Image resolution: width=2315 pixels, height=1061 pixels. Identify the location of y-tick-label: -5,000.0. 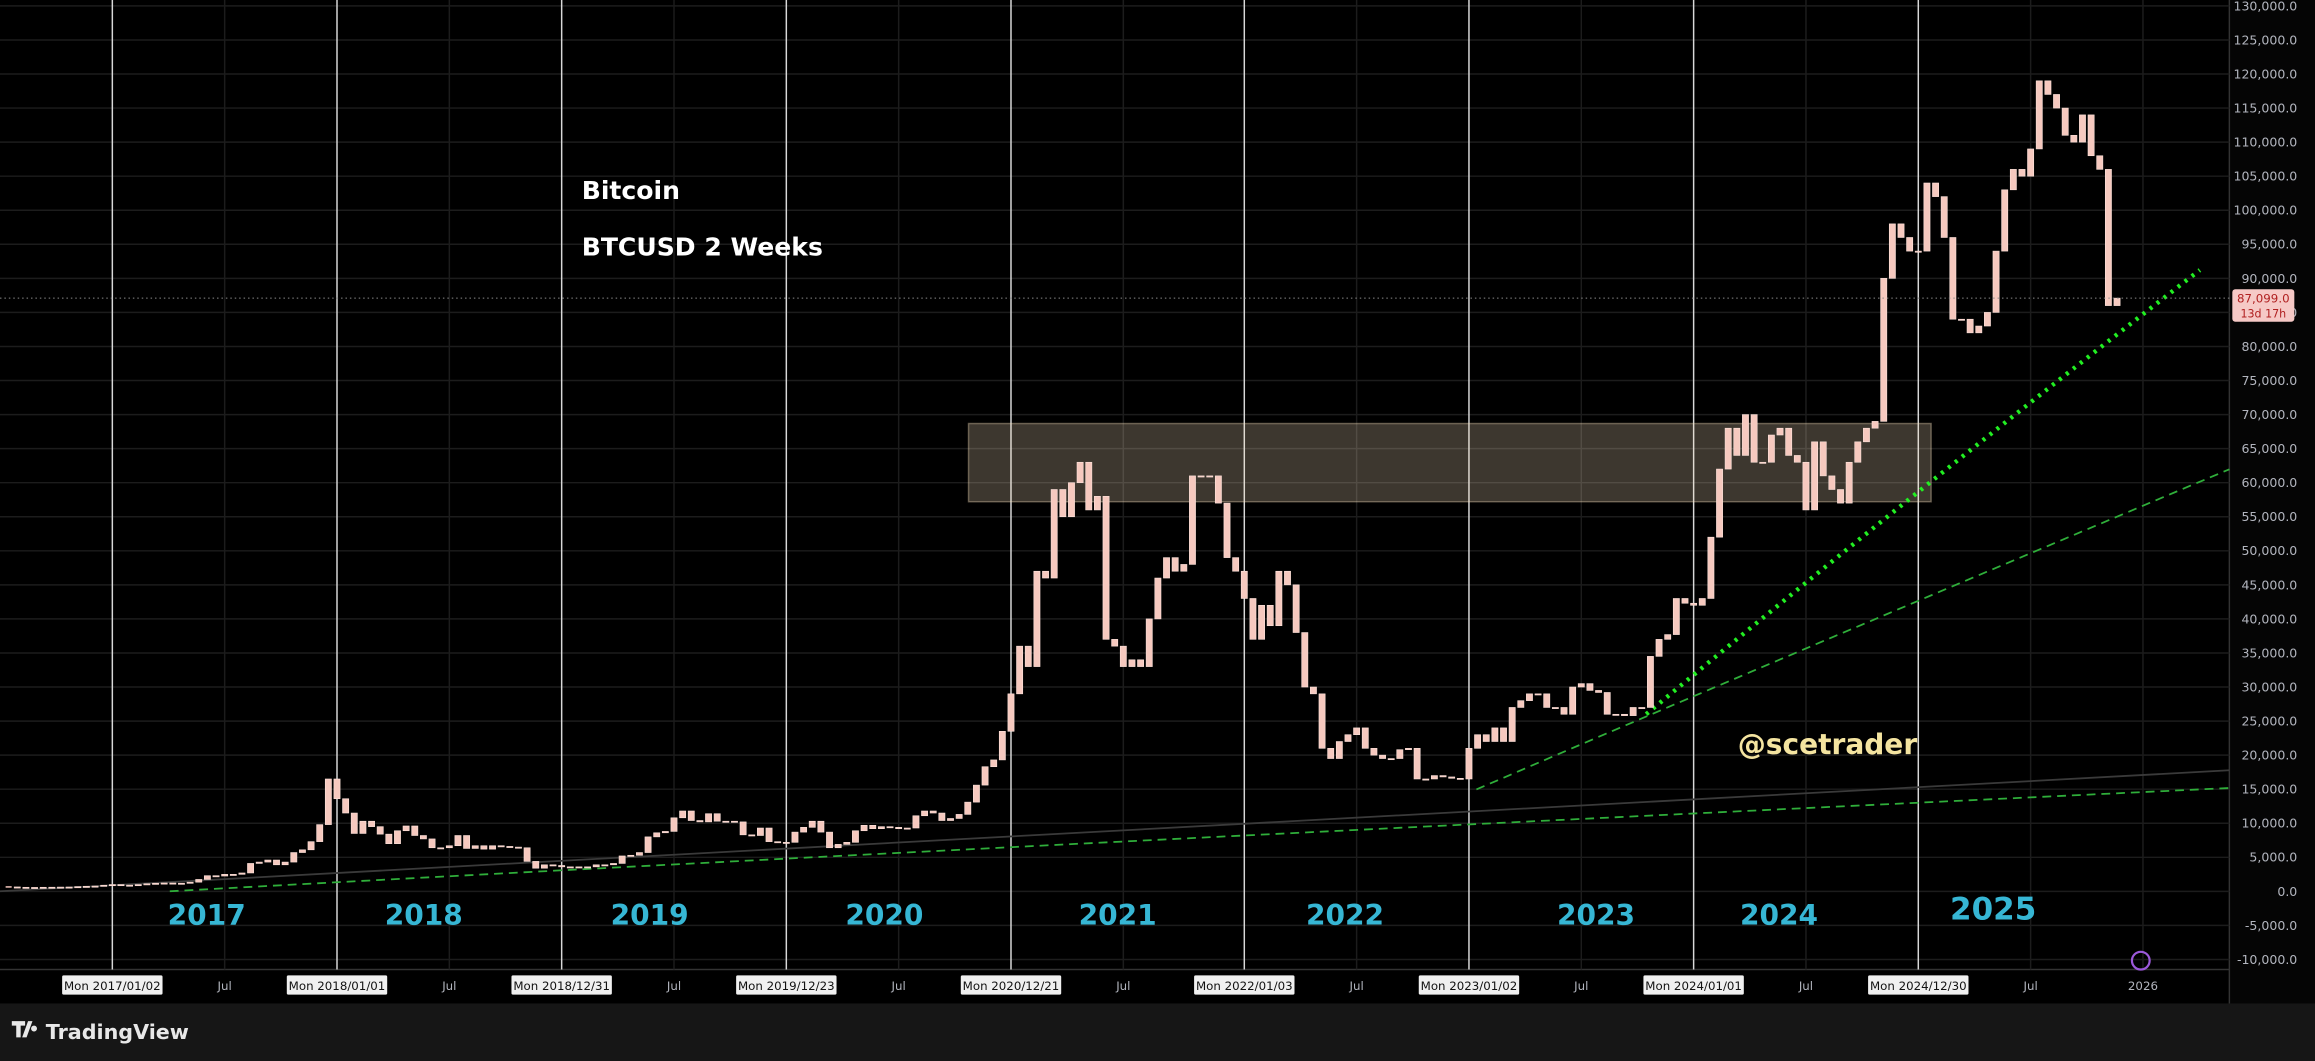
(2271, 925).